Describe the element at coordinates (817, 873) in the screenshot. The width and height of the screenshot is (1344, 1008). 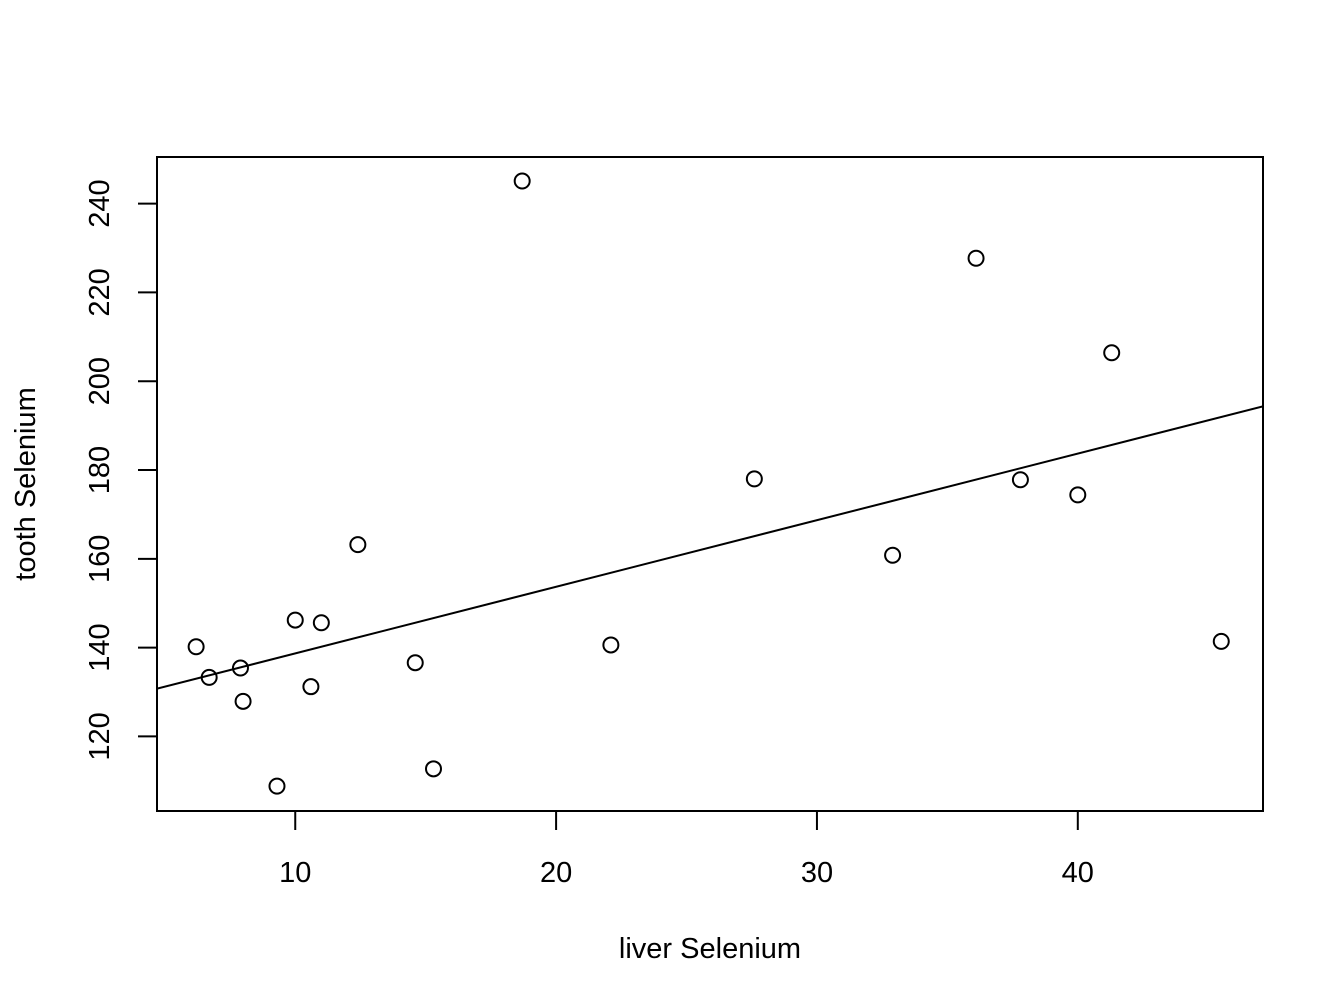
I see `x-tick-label: 30` at that location.